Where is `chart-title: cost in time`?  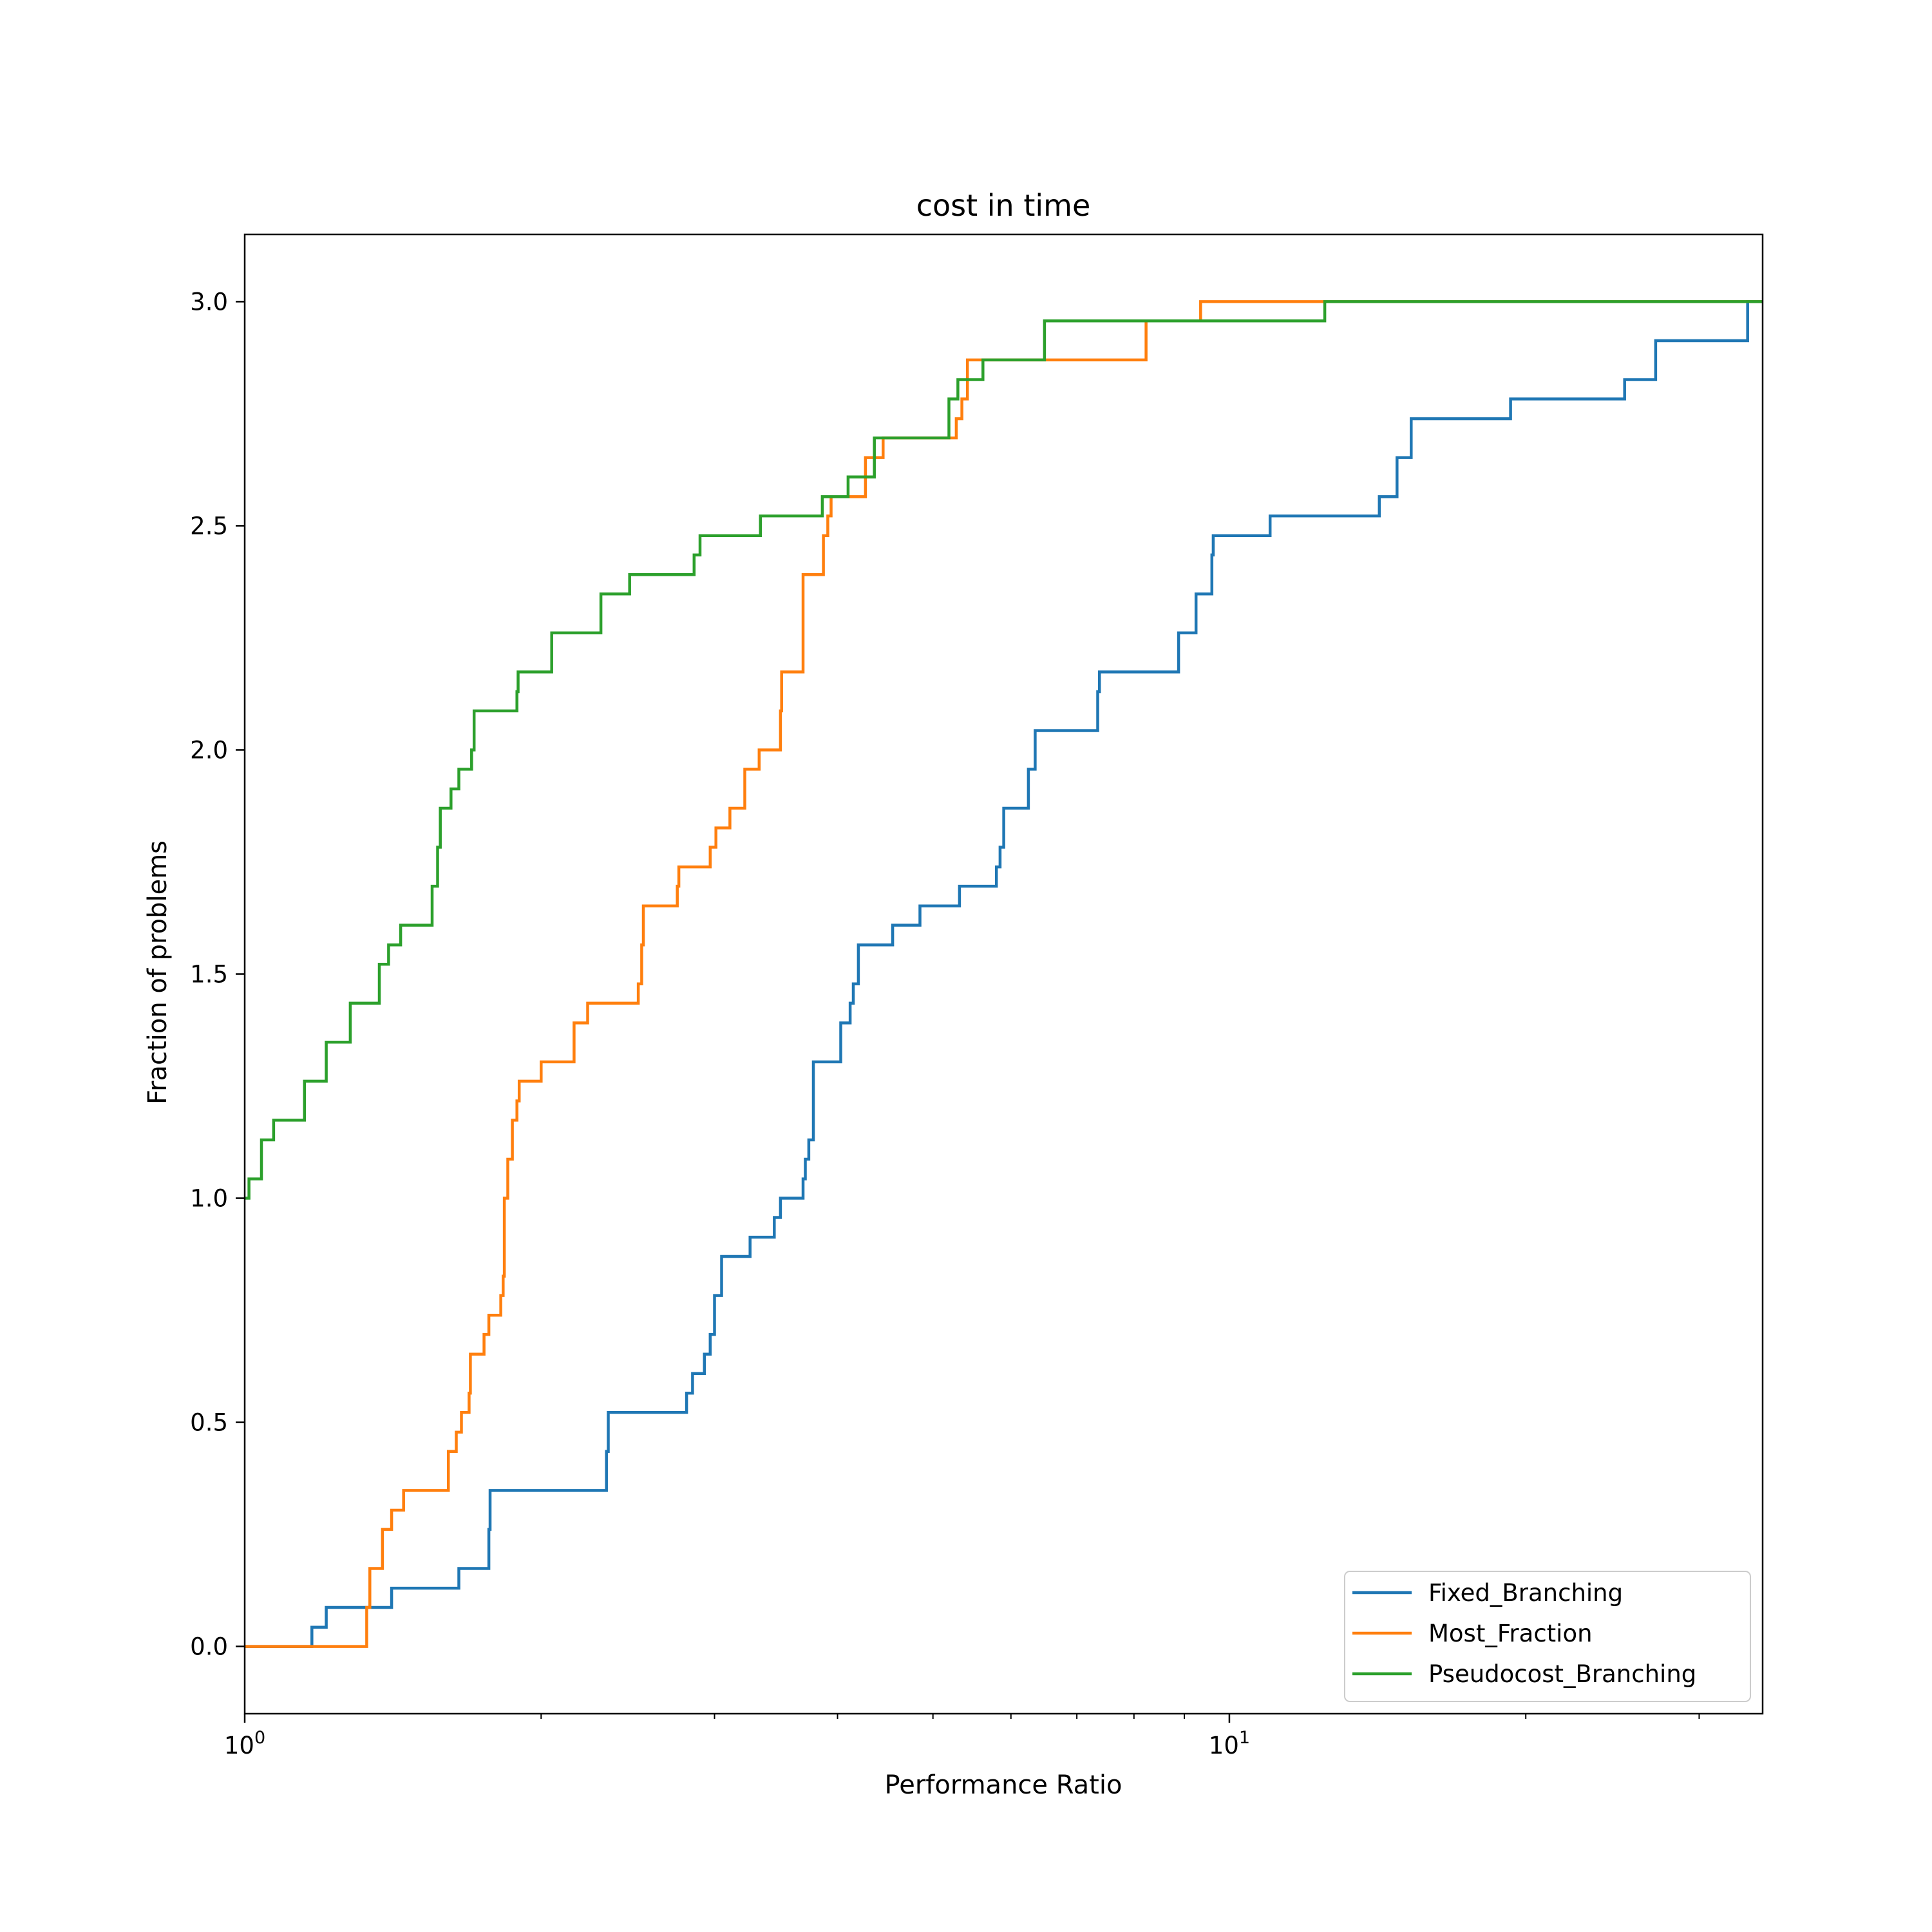 chart-title: cost in time is located at coordinates (1004, 206).